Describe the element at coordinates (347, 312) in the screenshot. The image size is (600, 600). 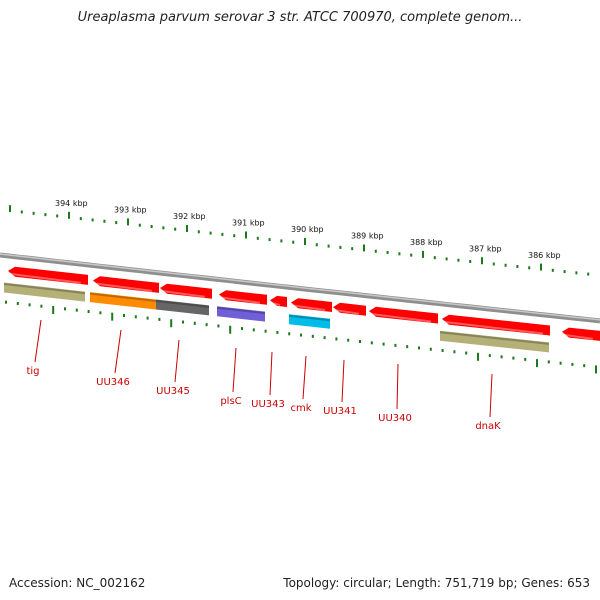
I see `cds-arrow-7-shade` at that location.